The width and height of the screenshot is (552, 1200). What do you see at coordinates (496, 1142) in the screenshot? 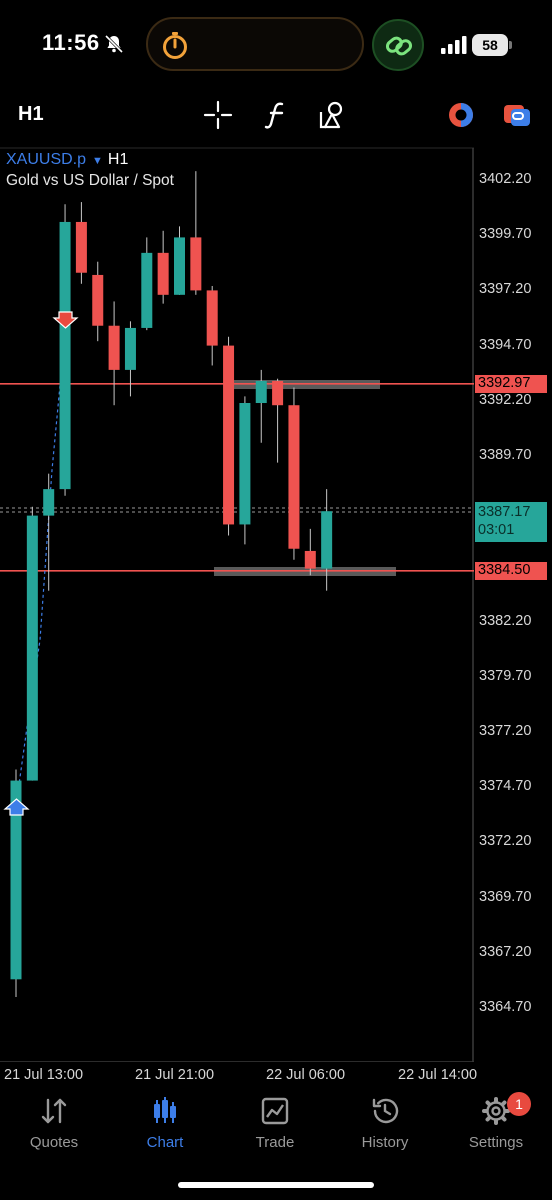
I see `nav-label: Settings` at bounding box center [496, 1142].